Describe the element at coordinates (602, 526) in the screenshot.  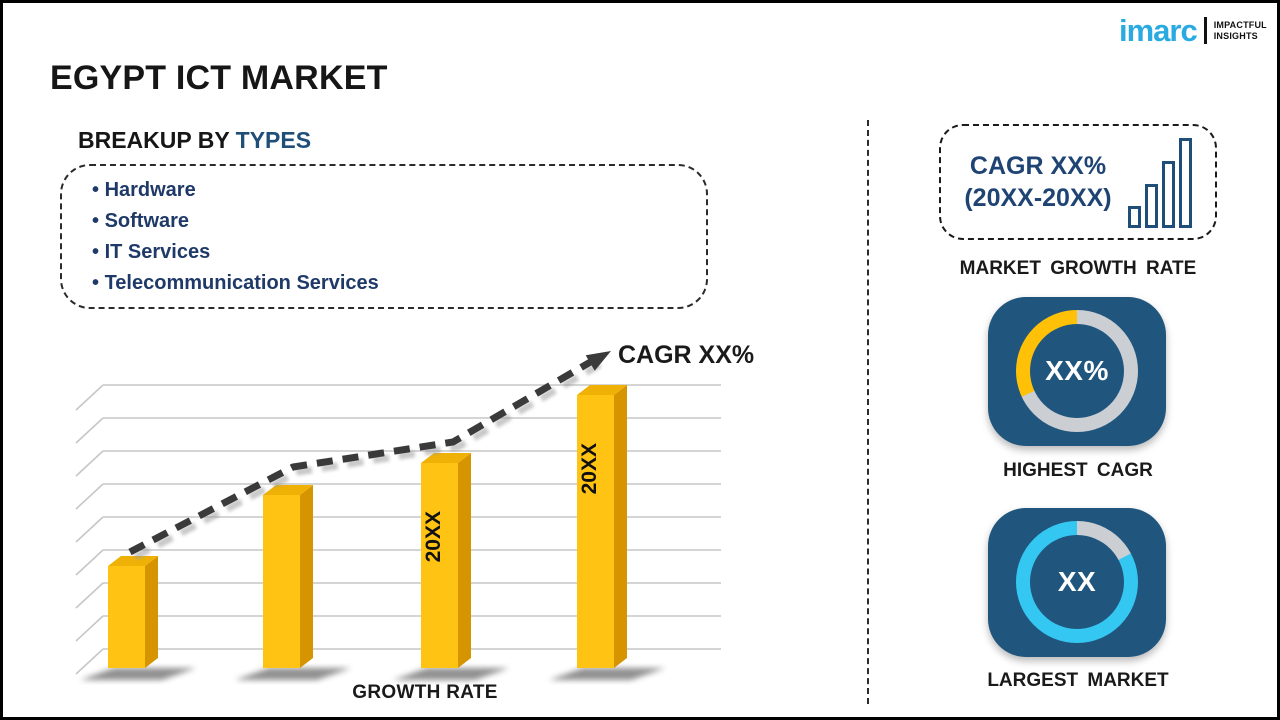
I see `bar-year4: 20XX` at that location.